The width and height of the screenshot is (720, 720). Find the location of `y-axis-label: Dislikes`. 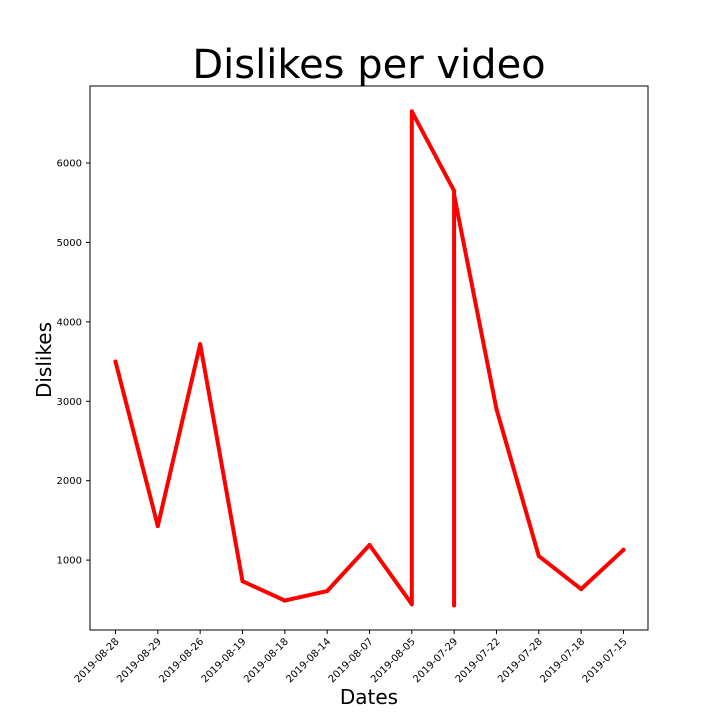

y-axis-label: Dislikes is located at coordinates (44, 360).